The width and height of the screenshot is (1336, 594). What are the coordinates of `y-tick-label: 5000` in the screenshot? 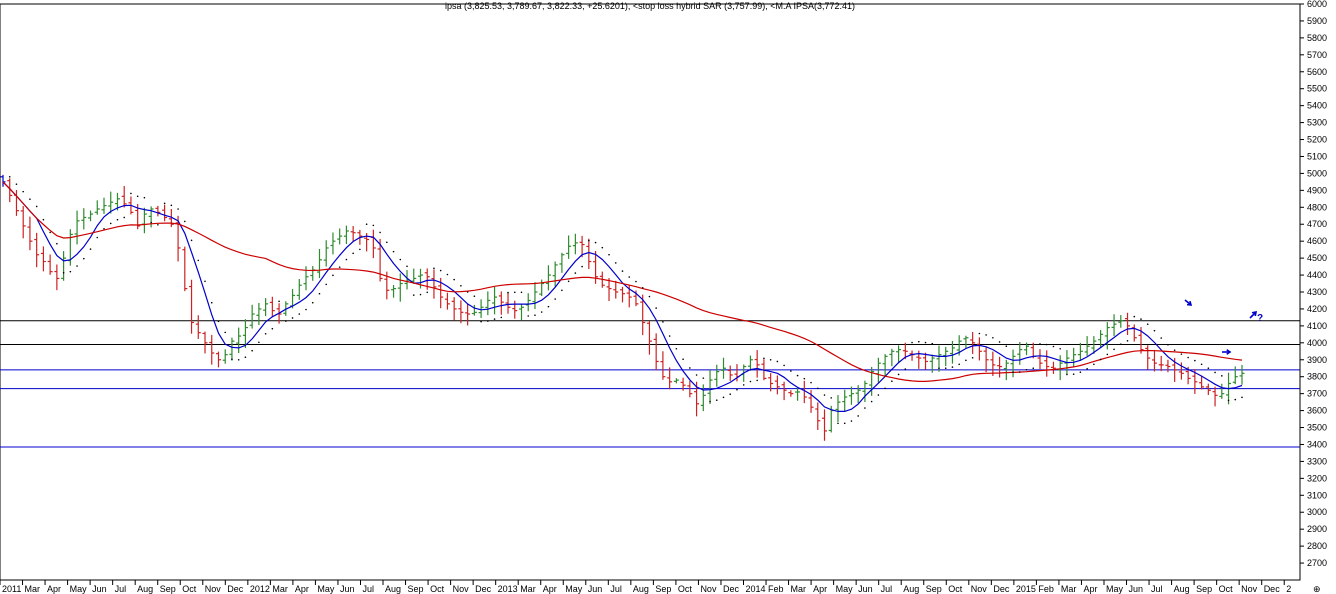 It's located at (1317, 173).